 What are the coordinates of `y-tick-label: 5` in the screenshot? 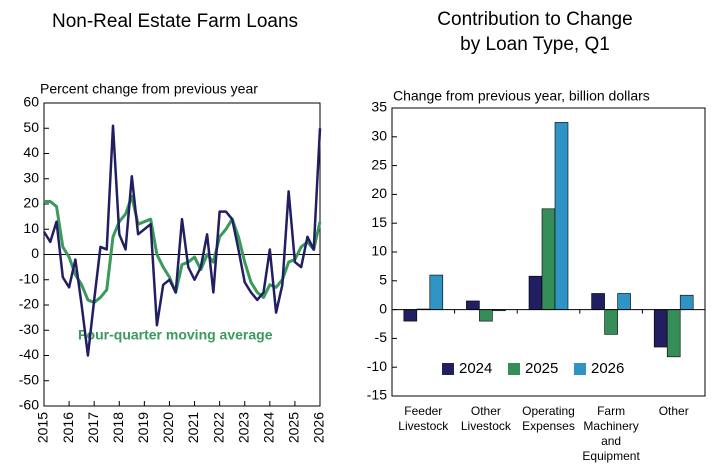 It's located at (383, 280).